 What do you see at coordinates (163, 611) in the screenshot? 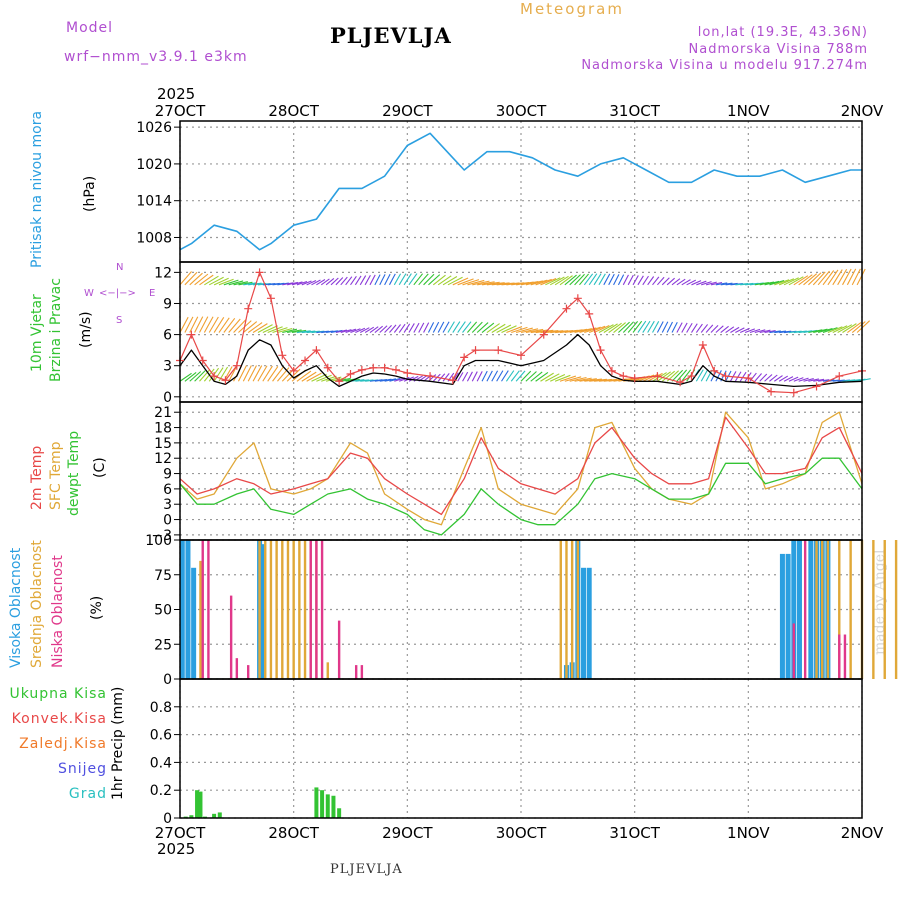
I see `y-tick-label: 50` at bounding box center [163, 611].